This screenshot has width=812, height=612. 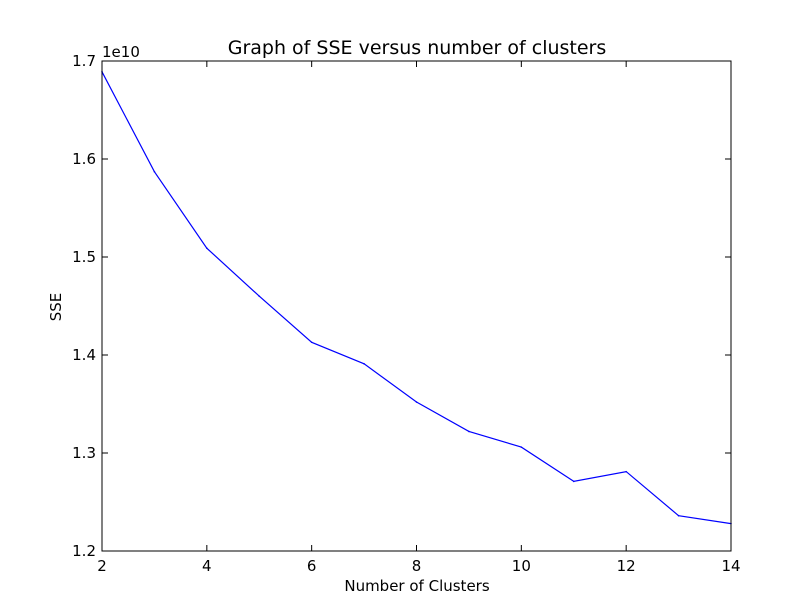 What do you see at coordinates (84, 355) in the screenshot?
I see `y-tick-label: 1.4` at bounding box center [84, 355].